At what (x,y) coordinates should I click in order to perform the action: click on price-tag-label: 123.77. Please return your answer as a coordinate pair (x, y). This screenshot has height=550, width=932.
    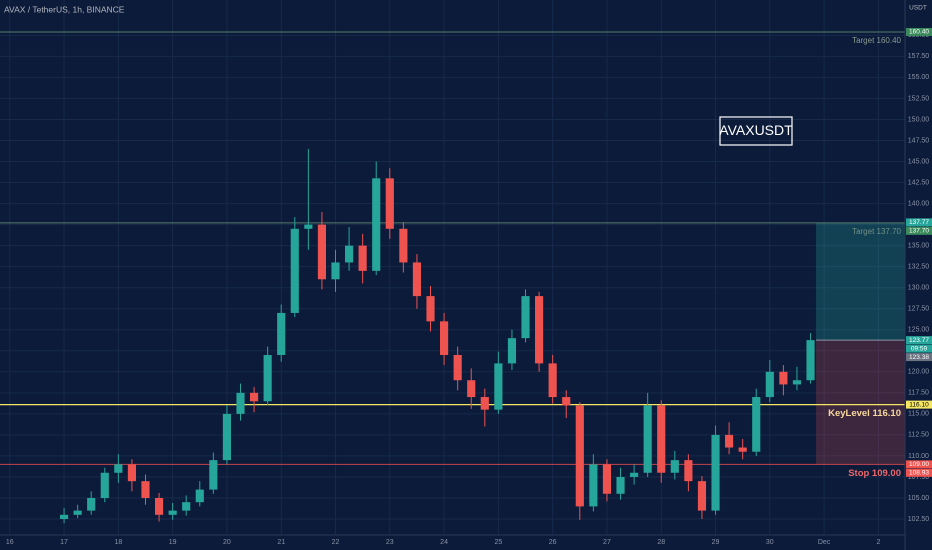
    Looking at the image, I should click on (919, 340).